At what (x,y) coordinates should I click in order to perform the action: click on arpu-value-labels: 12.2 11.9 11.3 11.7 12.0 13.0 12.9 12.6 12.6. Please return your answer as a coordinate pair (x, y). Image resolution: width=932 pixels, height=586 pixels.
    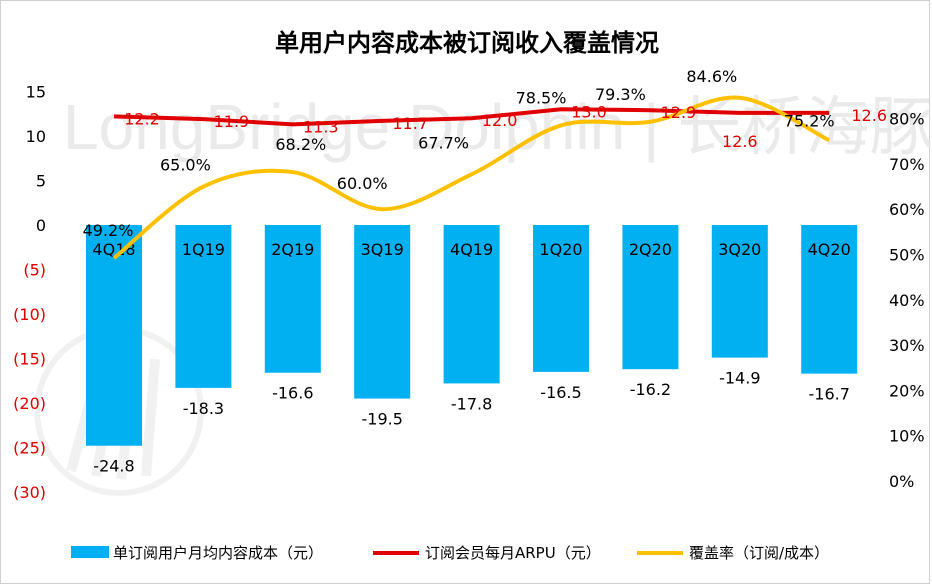
    Looking at the image, I should click on (505, 126).